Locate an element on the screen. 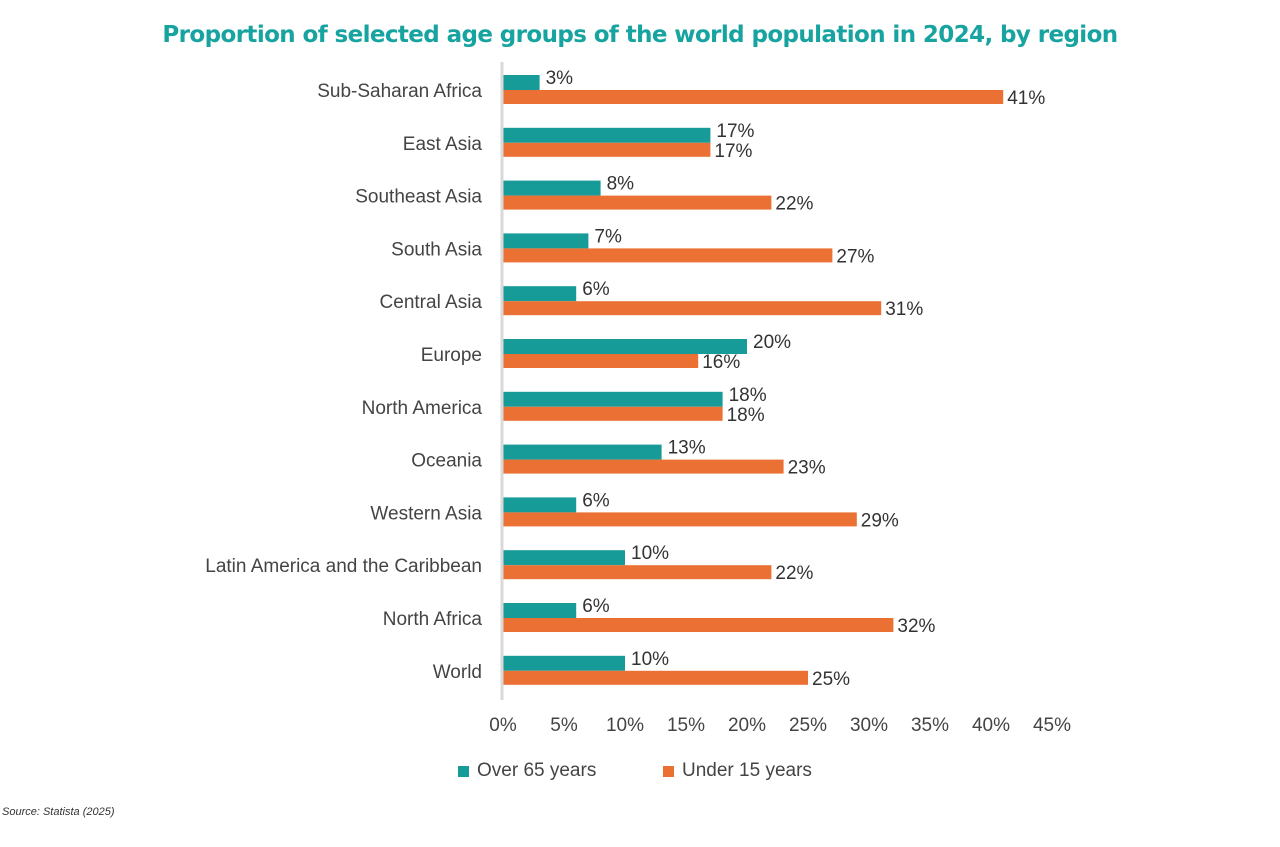  x-tick-label: 15% is located at coordinates (686, 725).